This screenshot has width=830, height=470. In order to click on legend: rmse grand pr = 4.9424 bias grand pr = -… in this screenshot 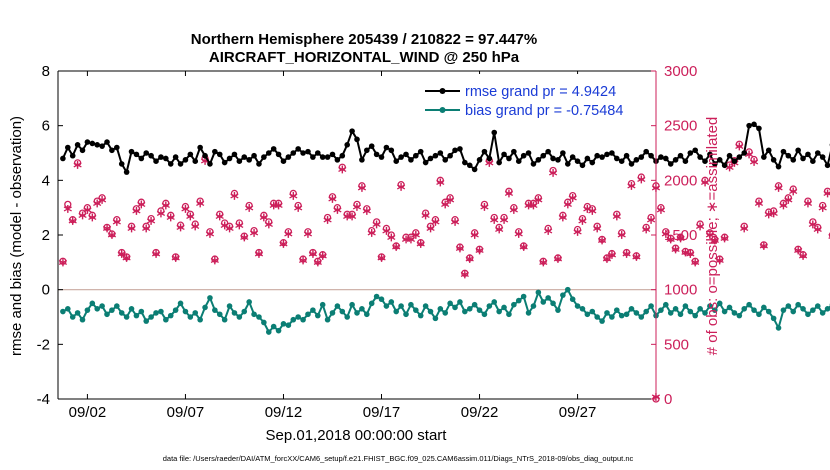, I will do `click(535, 97)`.